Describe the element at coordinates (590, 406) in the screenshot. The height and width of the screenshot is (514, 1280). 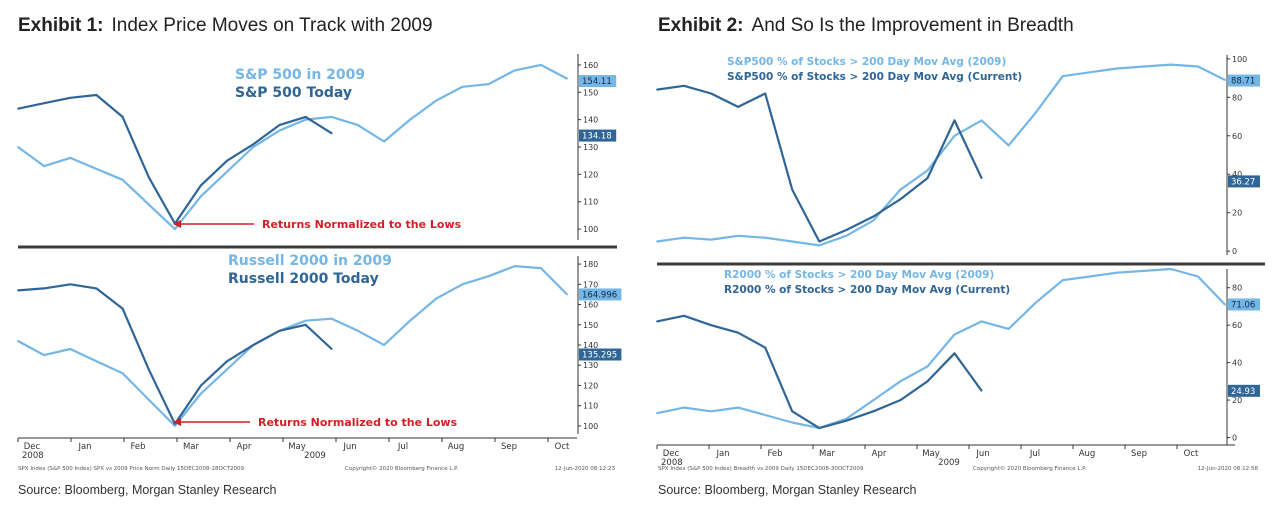
I see `panel-2-y-tick-label: 110` at that location.